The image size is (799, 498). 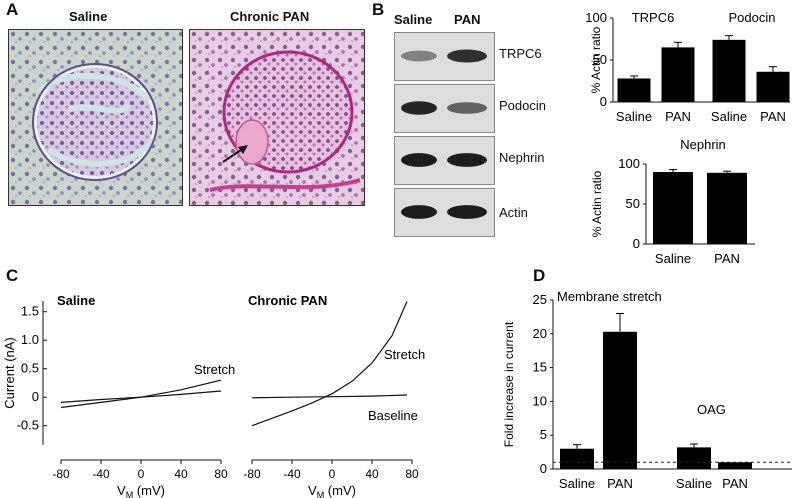 I want to click on blot-trpc6, so click(x=444, y=56).